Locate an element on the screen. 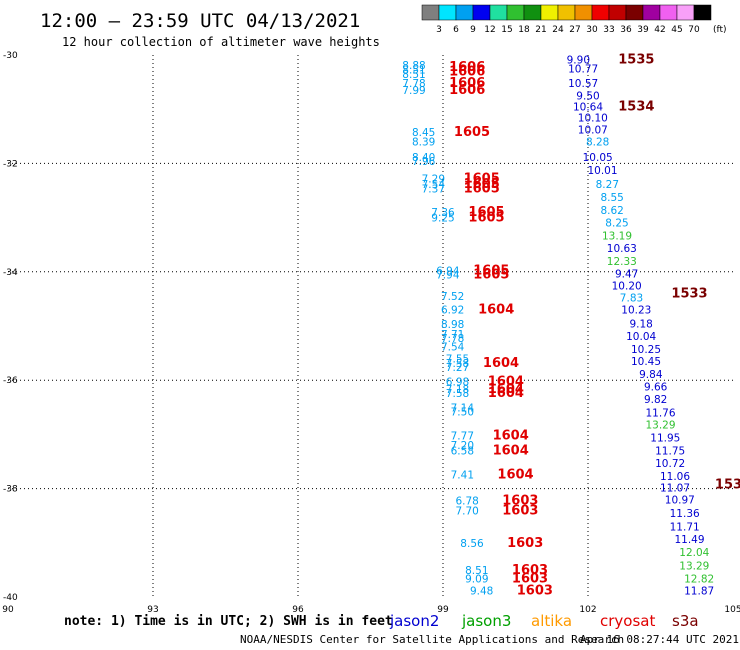 The image size is (740, 650). y-tick-label: -38 is located at coordinates (10, 490).